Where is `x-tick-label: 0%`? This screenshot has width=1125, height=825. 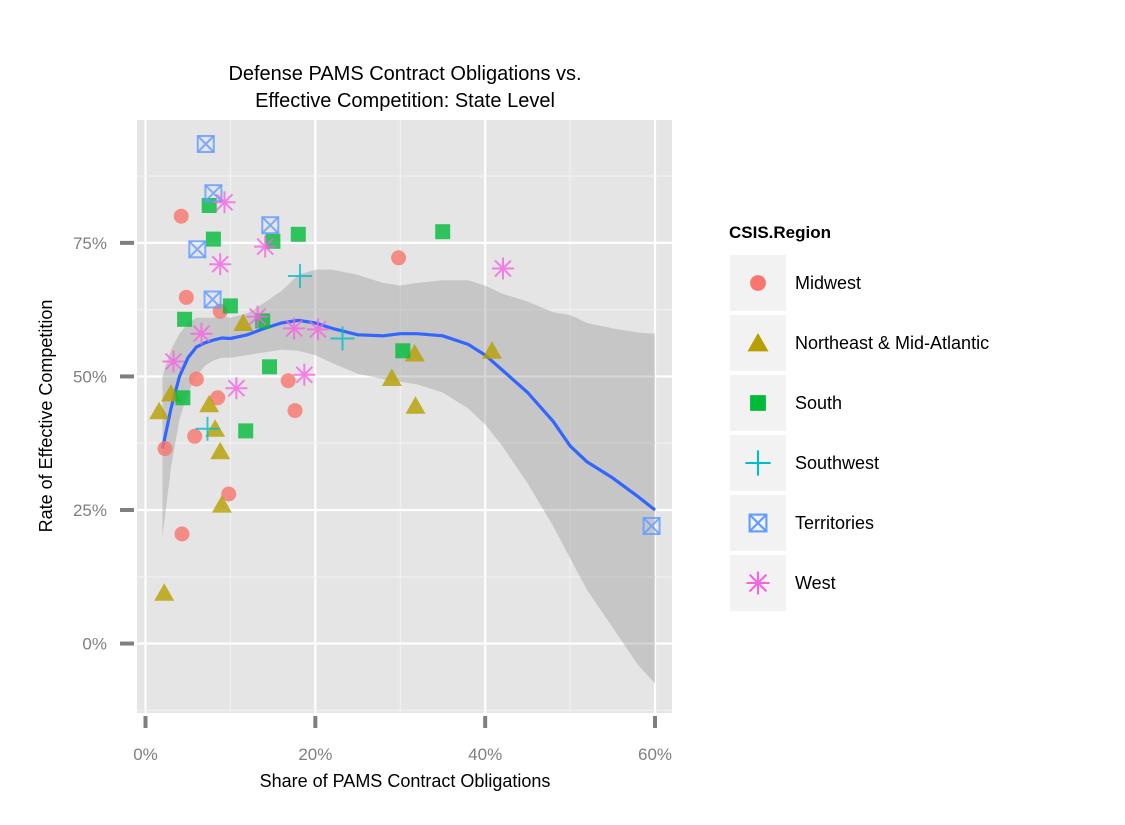 x-tick-label: 0% is located at coordinates (145, 754).